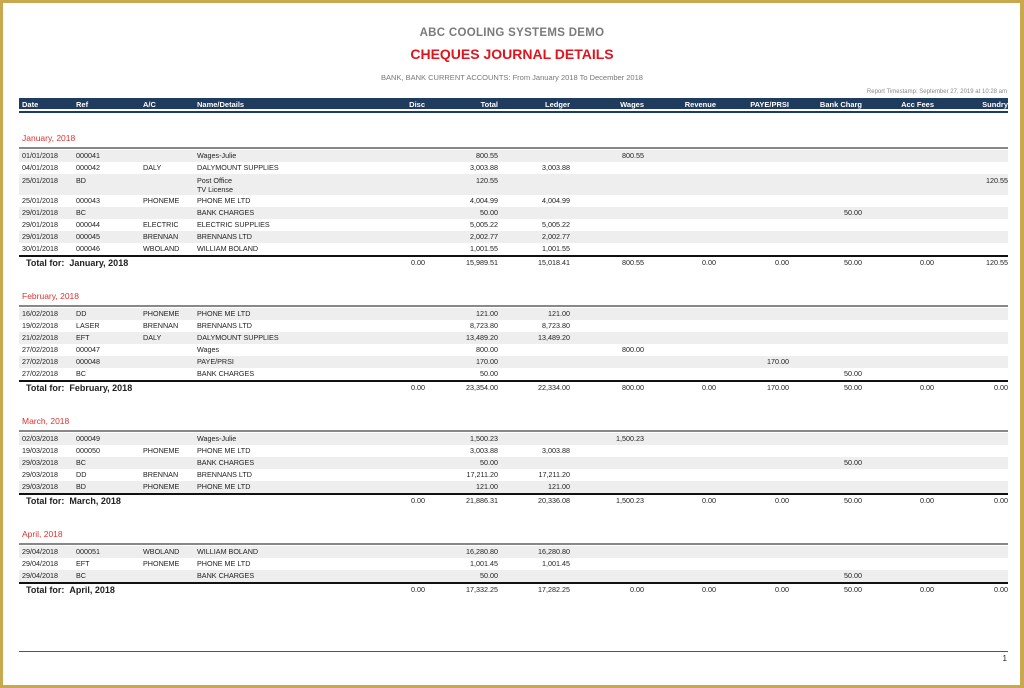 Image resolution: width=1024 pixels, height=688 pixels. I want to click on column-header-sundry: Sundry, so click(995, 104).